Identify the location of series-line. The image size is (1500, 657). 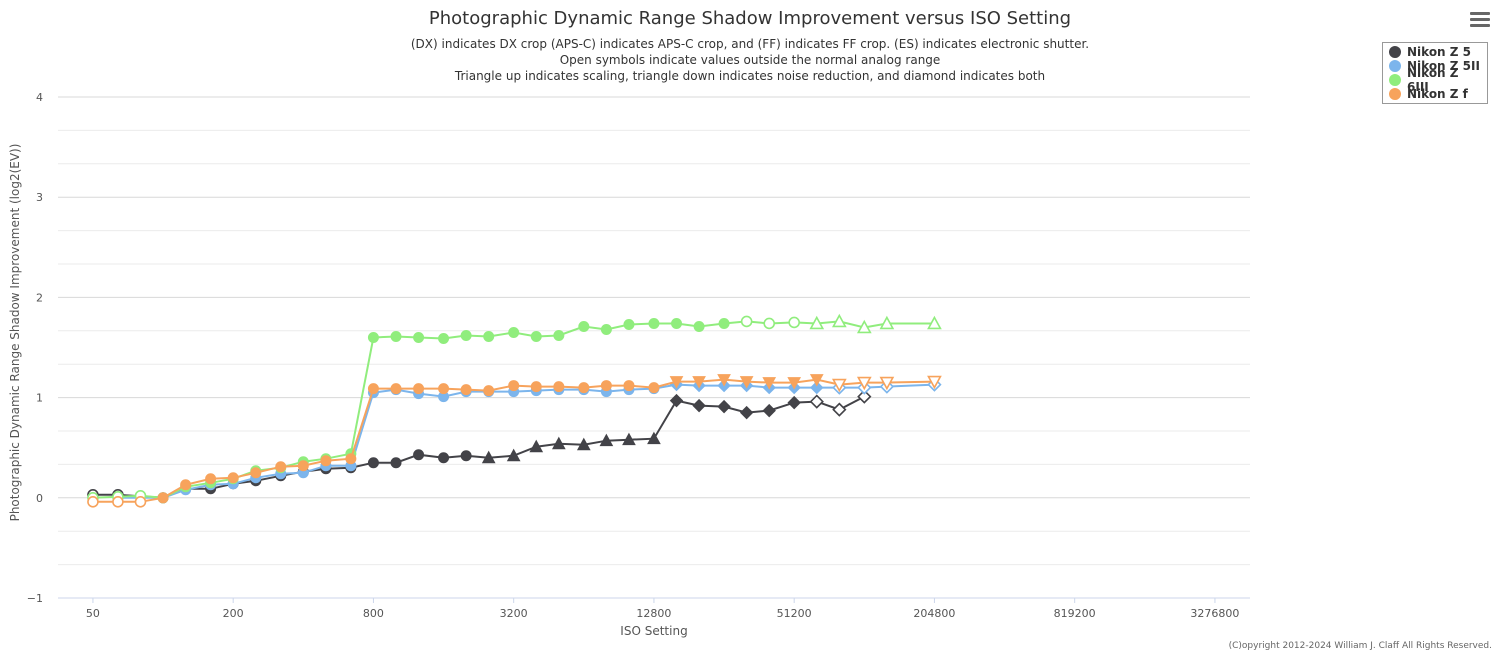
(526, 441).